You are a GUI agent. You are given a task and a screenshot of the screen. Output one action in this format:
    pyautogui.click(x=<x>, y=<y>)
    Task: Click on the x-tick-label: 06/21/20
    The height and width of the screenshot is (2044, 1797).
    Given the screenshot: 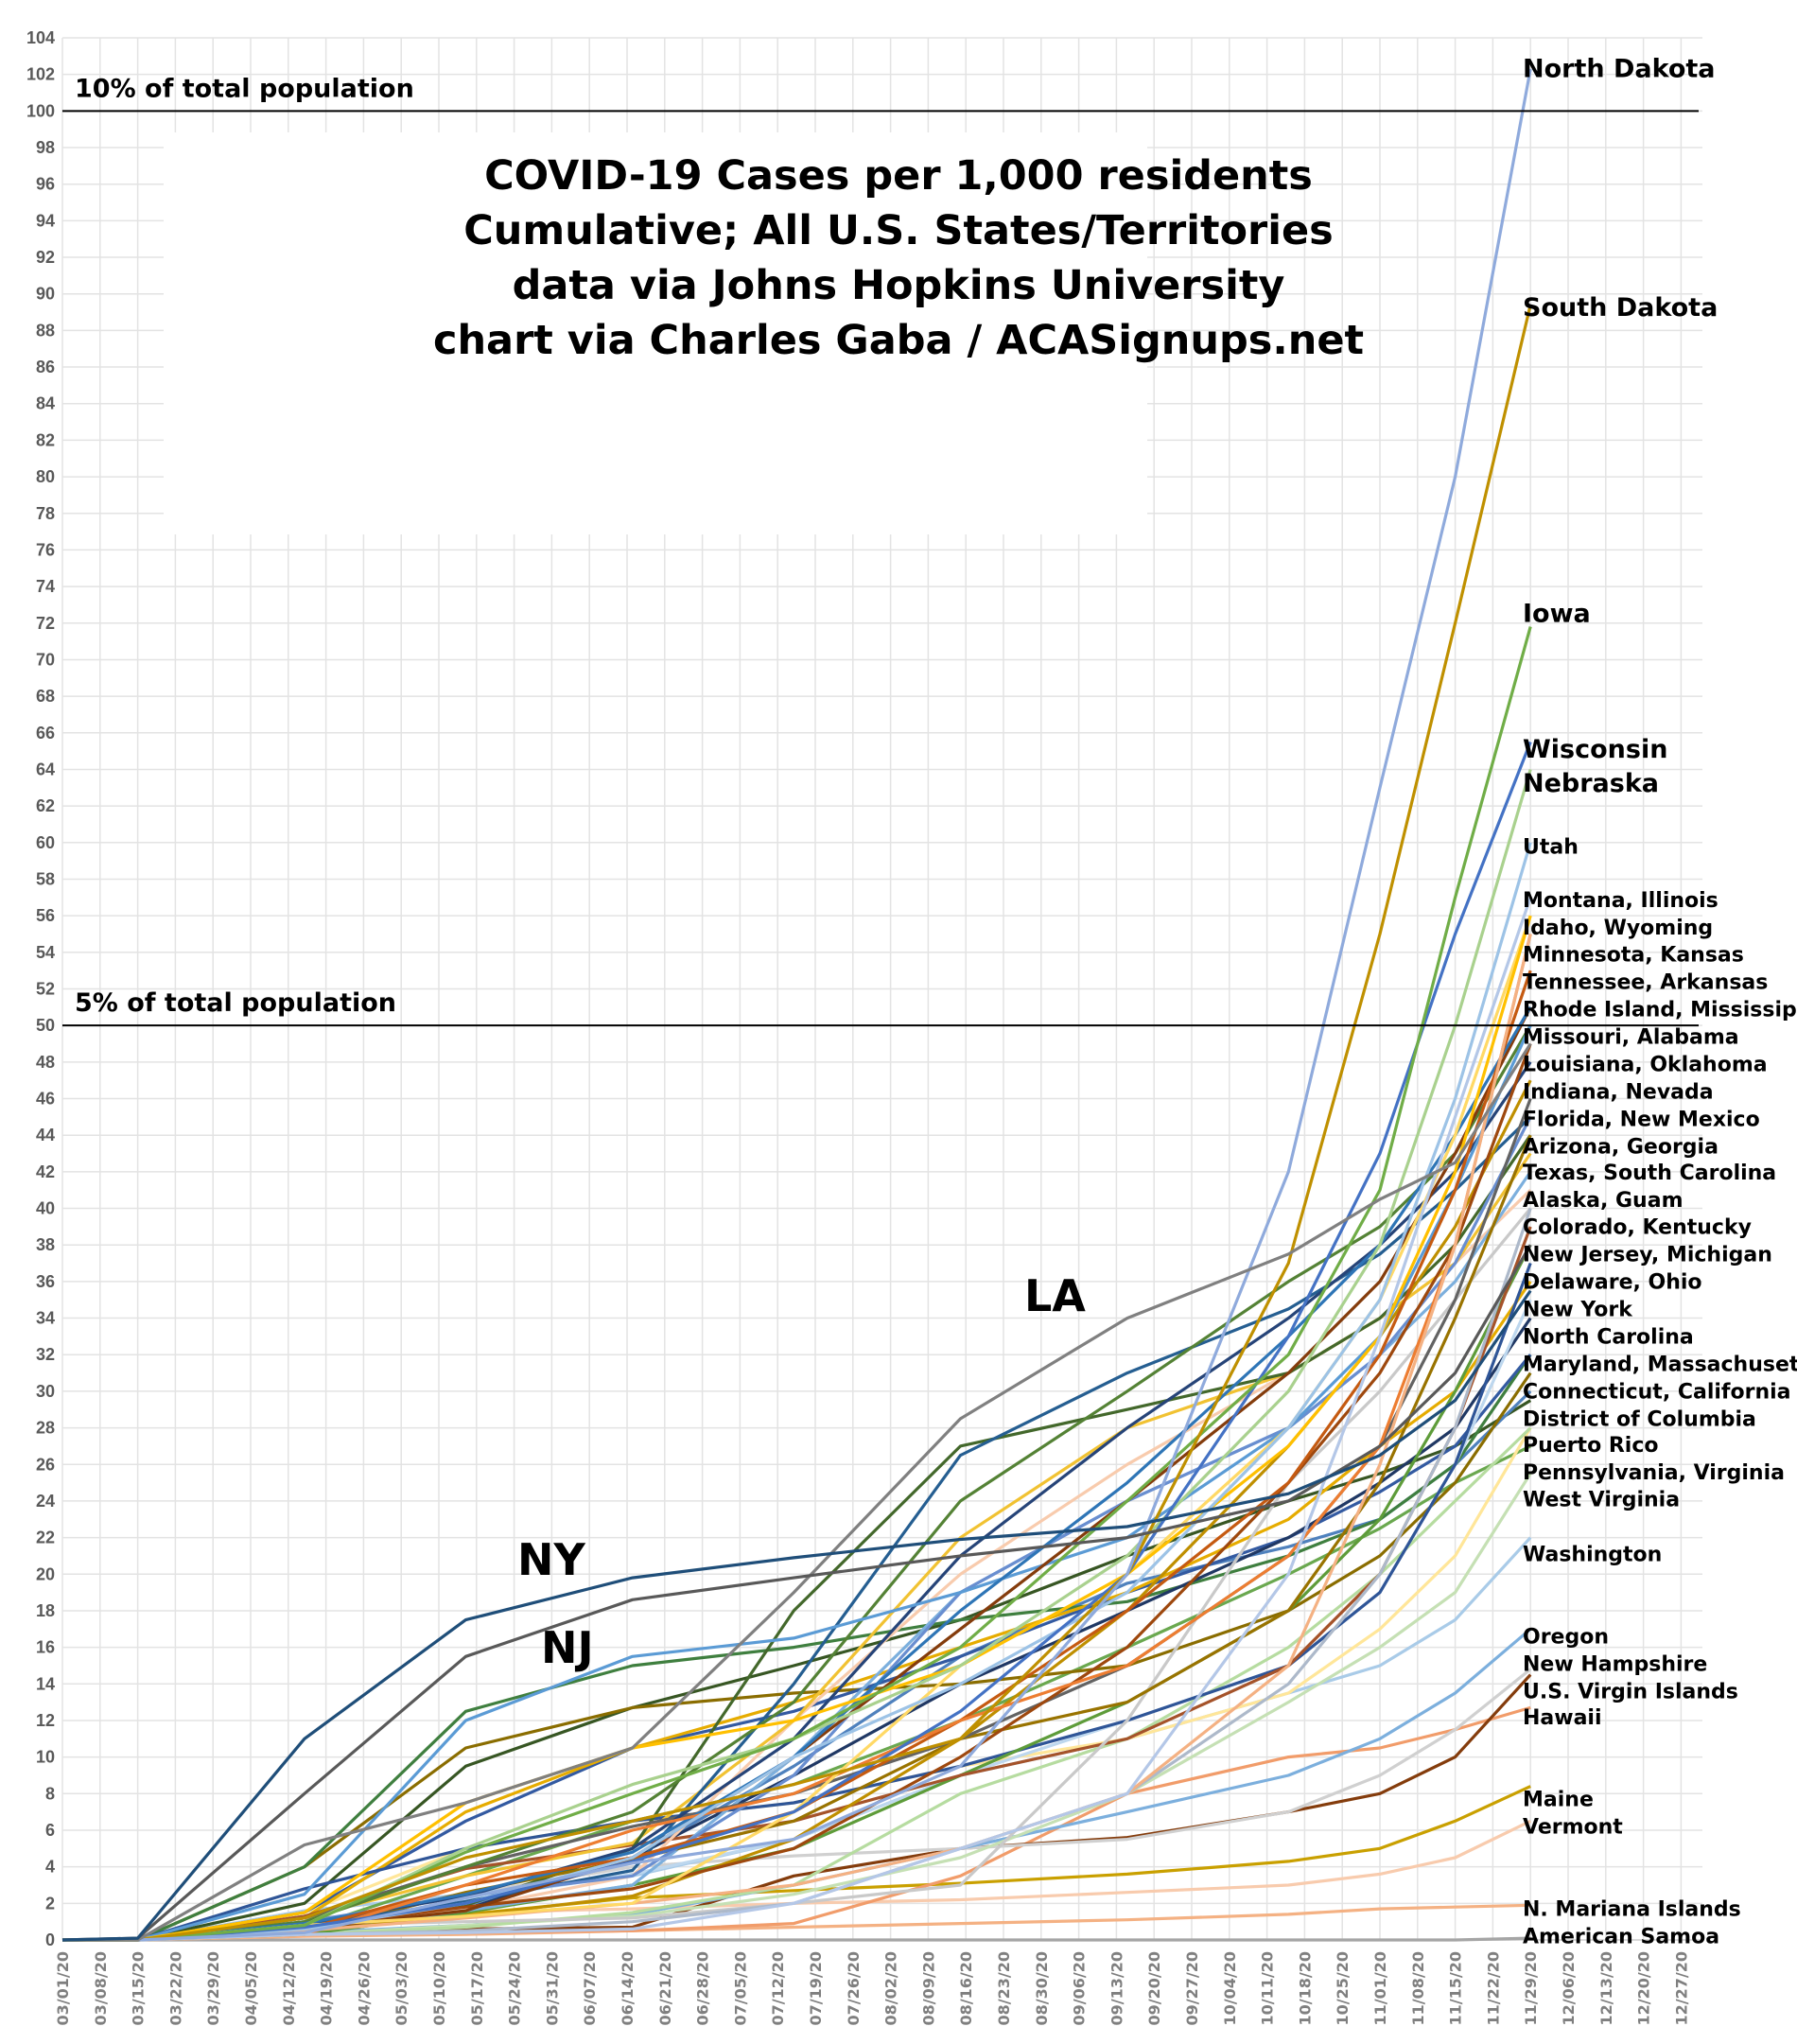 What is the action you would take?
    pyautogui.click(x=665, y=1988)
    